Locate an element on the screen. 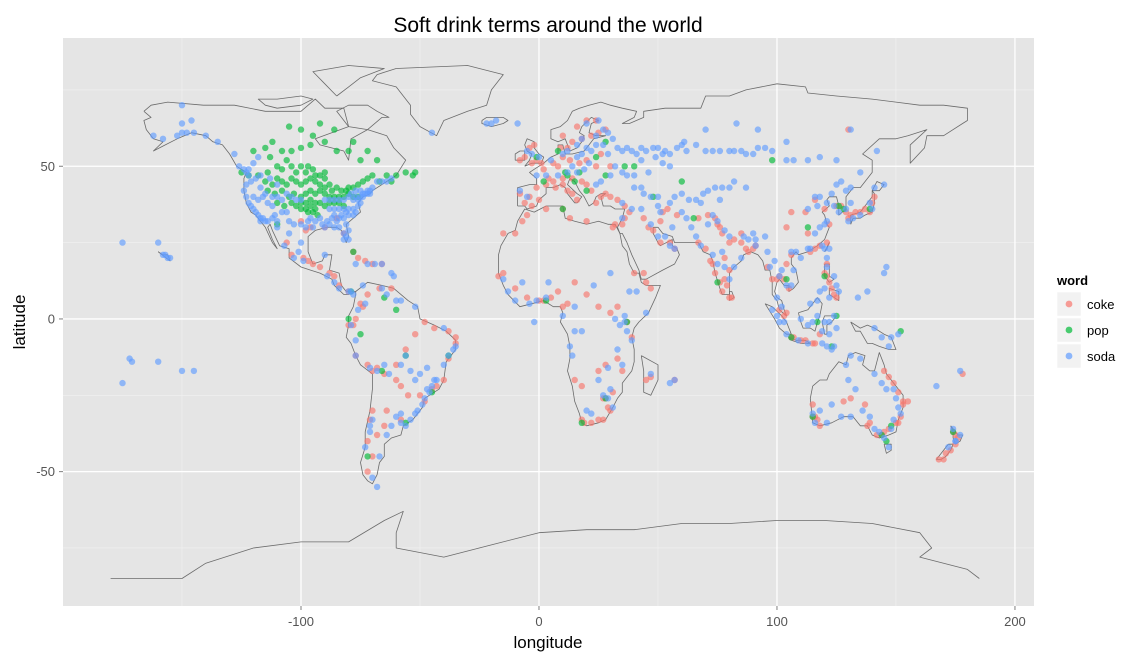 This screenshot has width=1132, height=659. y-tick-label: -50 is located at coordinates (45, 471).